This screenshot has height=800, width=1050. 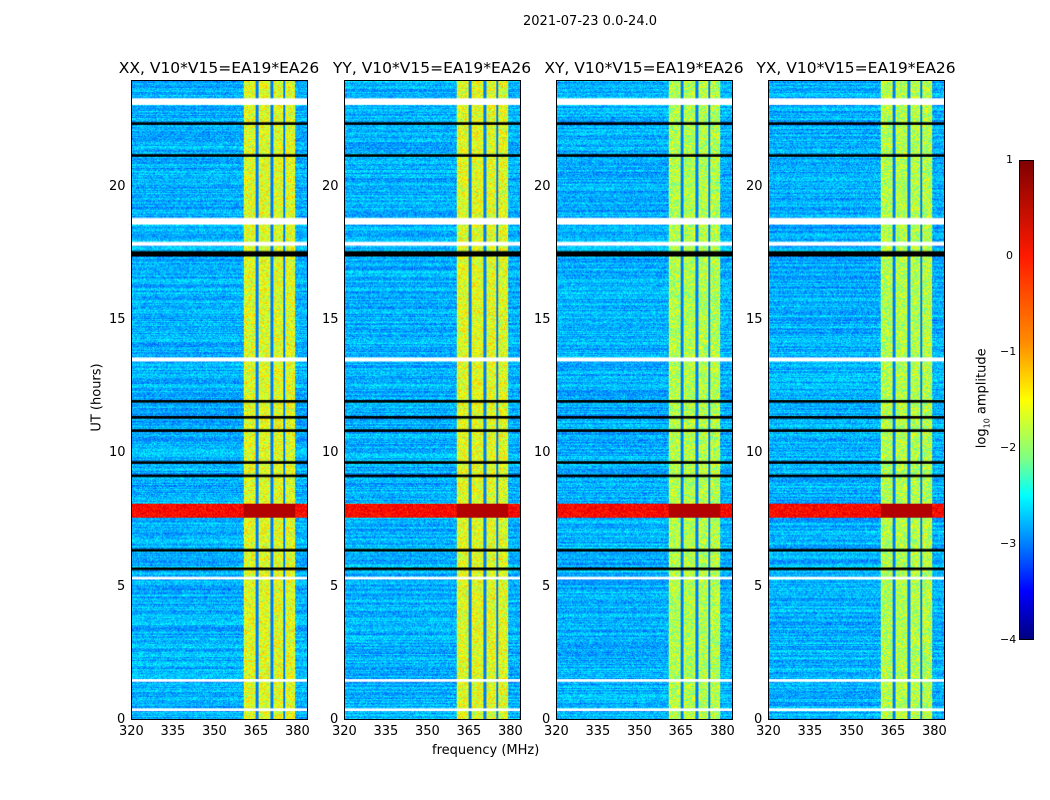 I want to click on colorbar-tick-label: −4, so click(x=1008, y=639).